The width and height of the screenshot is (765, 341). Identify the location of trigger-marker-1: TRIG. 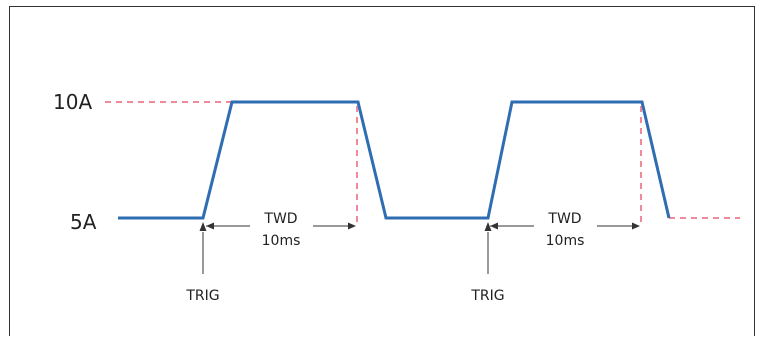
(202, 263).